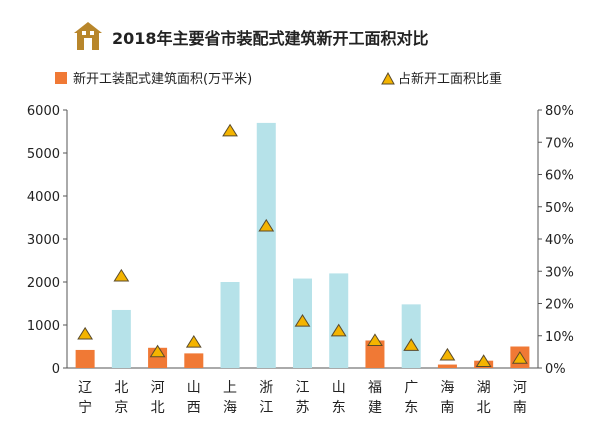 The width and height of the screenshot is (600, 430). Describe the element at coordinates (559, 272) in the screenshot. I see `y-right-tick-label: 30%` at that location.